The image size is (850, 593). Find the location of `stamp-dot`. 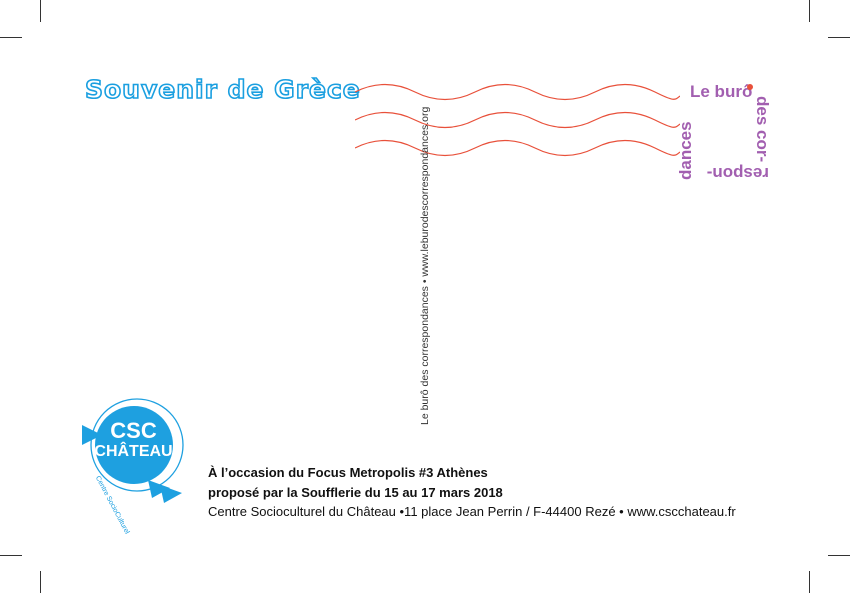

stamp-dot is located at coordinates (750, 87).